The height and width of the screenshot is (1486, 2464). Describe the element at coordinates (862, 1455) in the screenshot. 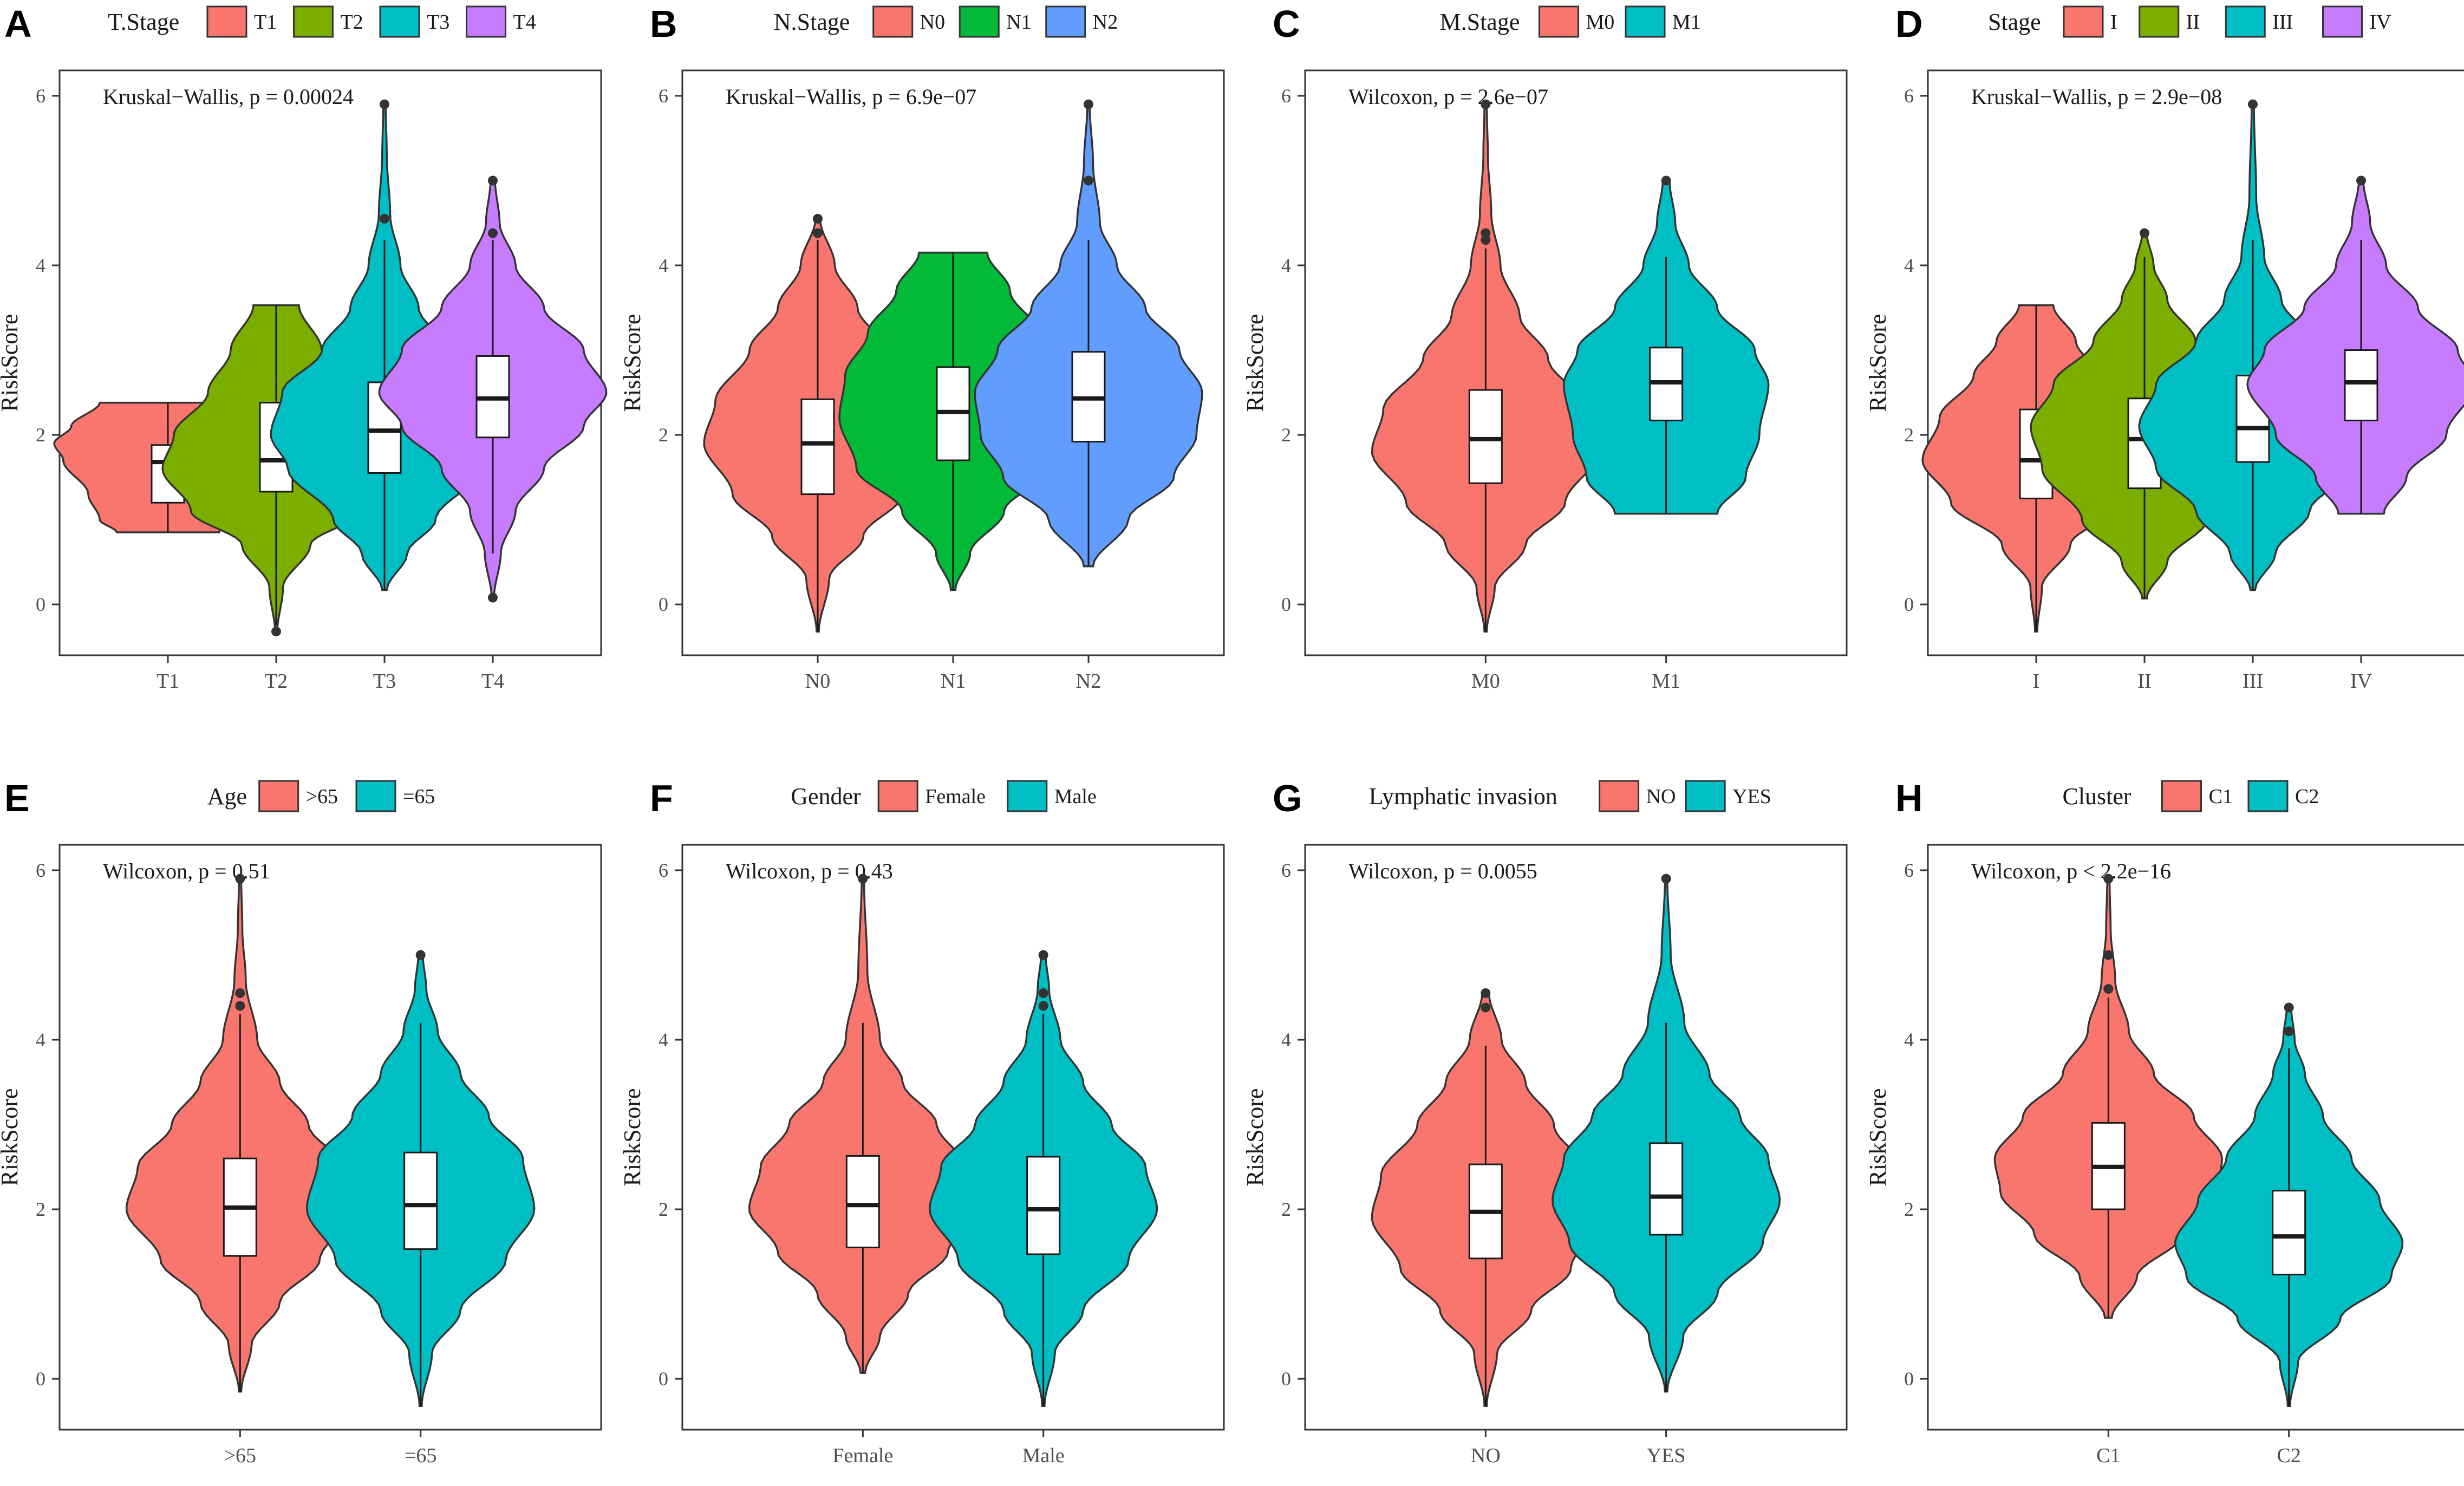

I see `x-tick-label-female: Female` at that location.